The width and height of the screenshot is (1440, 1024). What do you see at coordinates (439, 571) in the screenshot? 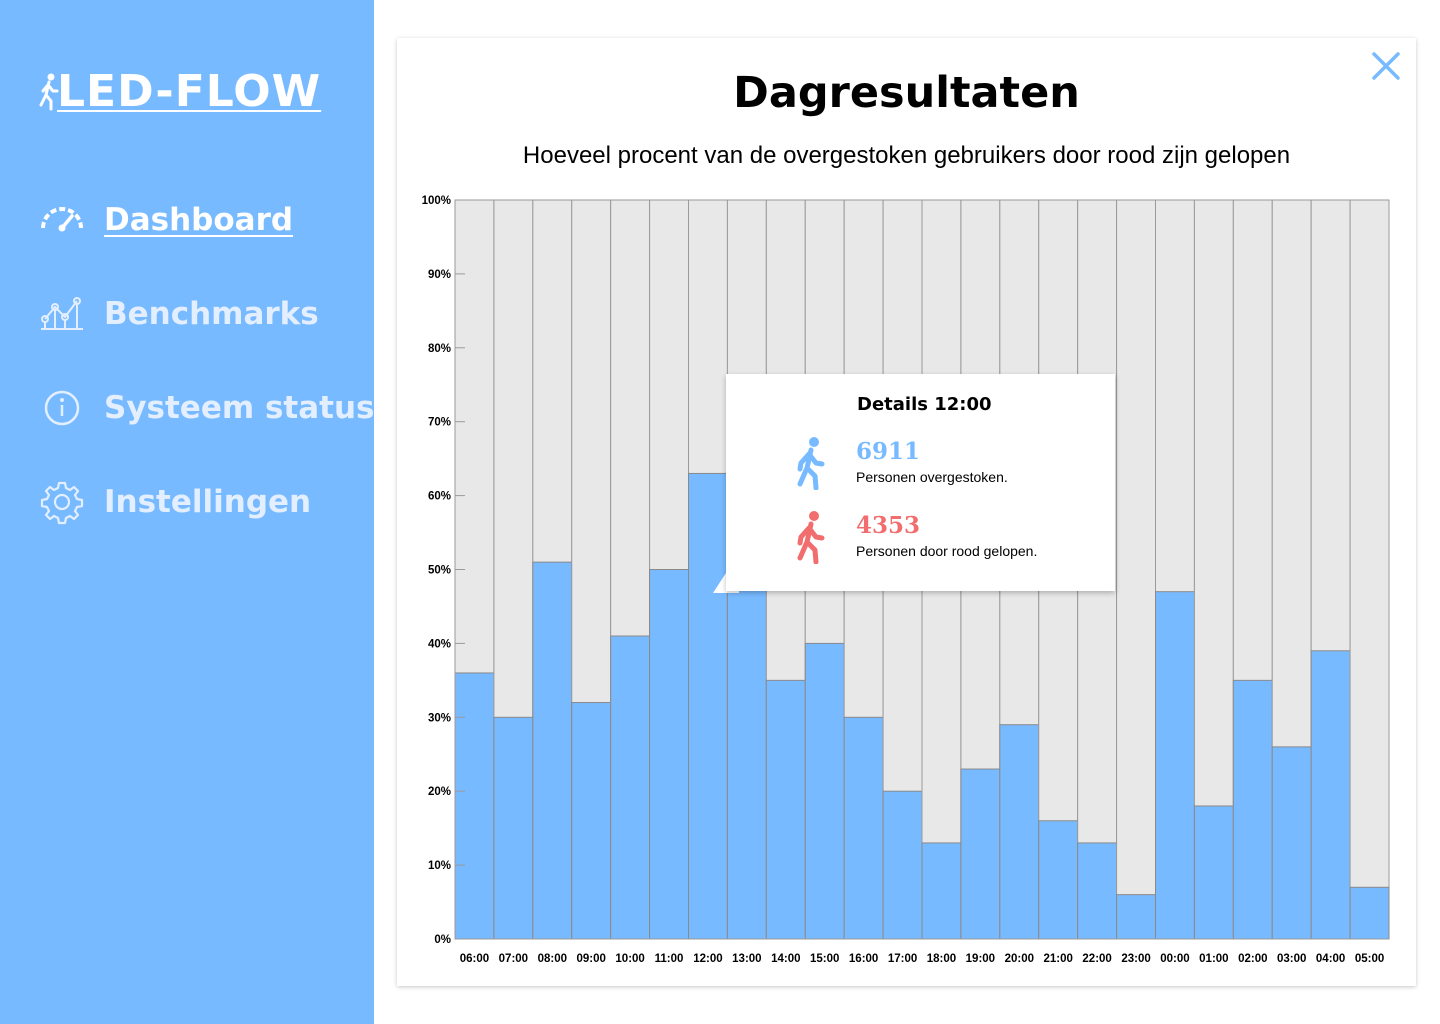
I see `y-tick-label: 50%` at bounding box center [439, 571].